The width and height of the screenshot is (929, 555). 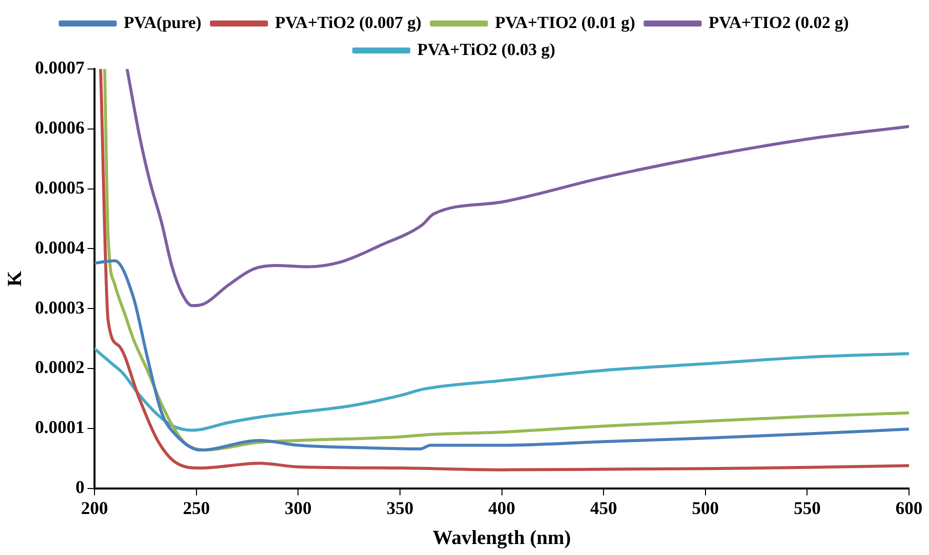 What do you see at coordinates (400, 508) in the screenshot?
I see `x-tick-label: 350` at bounding box center [400, 508].